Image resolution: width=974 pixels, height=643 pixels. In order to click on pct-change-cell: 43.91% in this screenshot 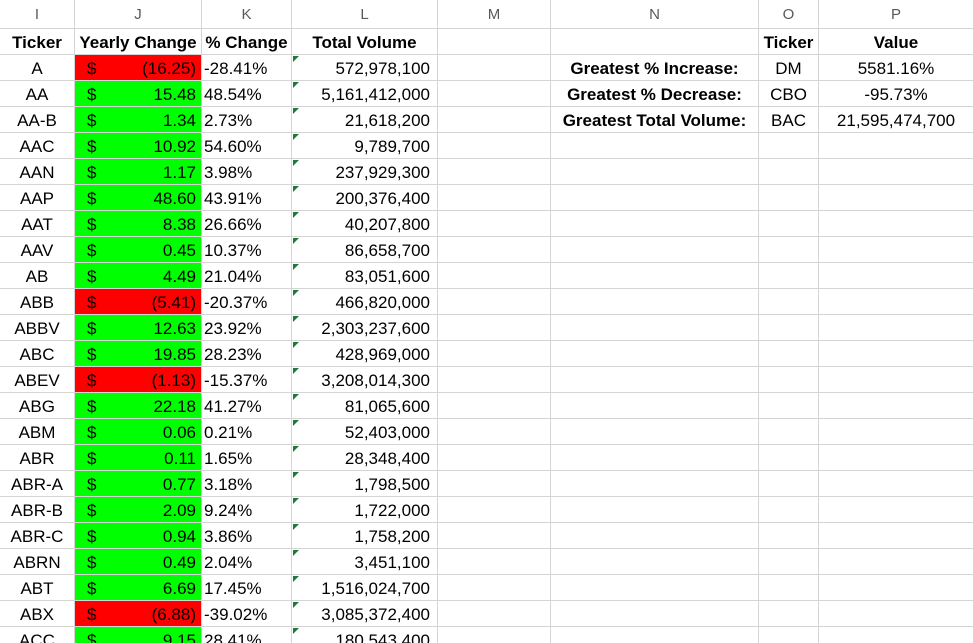, I will do `click(247, 198)`.